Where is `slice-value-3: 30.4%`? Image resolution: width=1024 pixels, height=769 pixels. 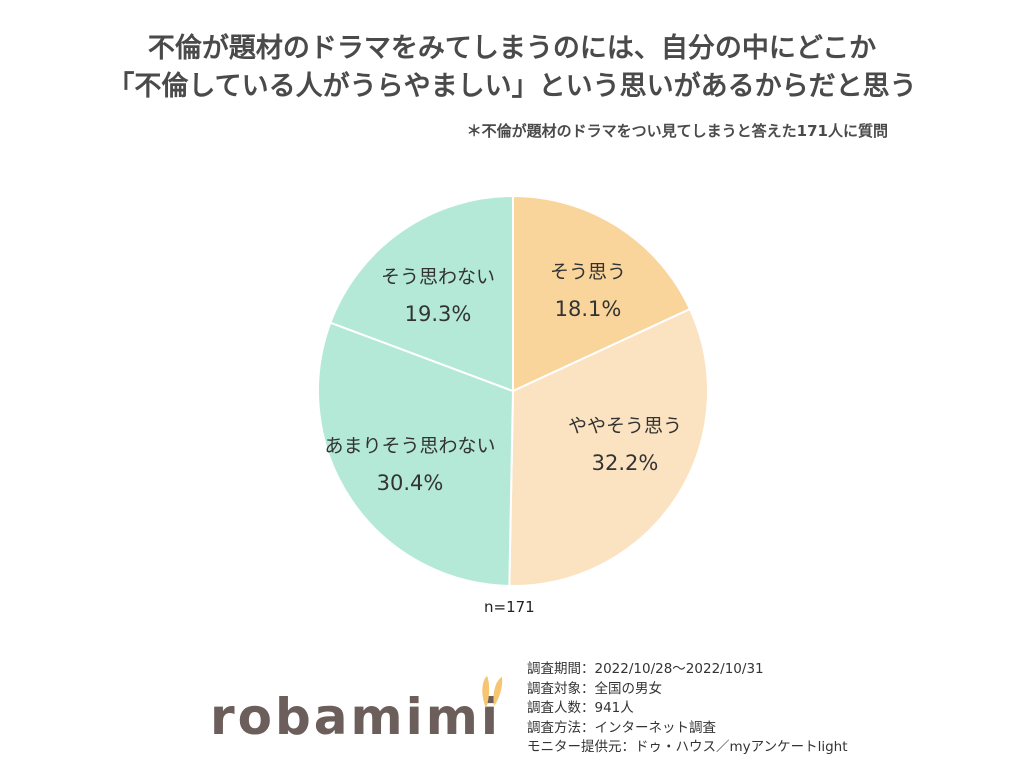
slice-value-3: 30.4% is located at coordinates (410, 483).